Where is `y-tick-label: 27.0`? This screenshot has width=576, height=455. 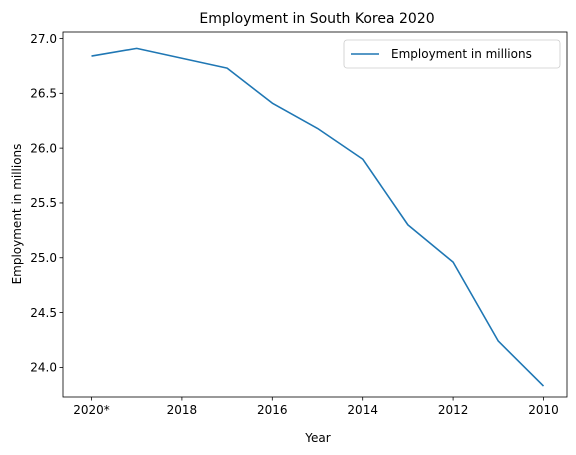 y-tick-label: 27.0 is located at coordinates (43, 39).